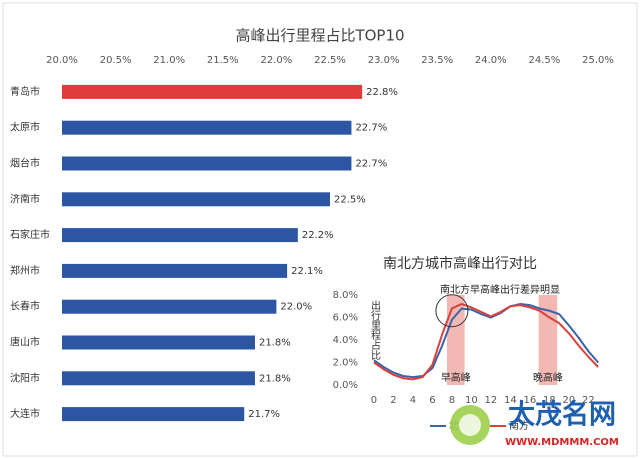 The width and height of the screenshot is (640, 459). I want to click on x-tick-label: 24.5%, so click(545, 60).